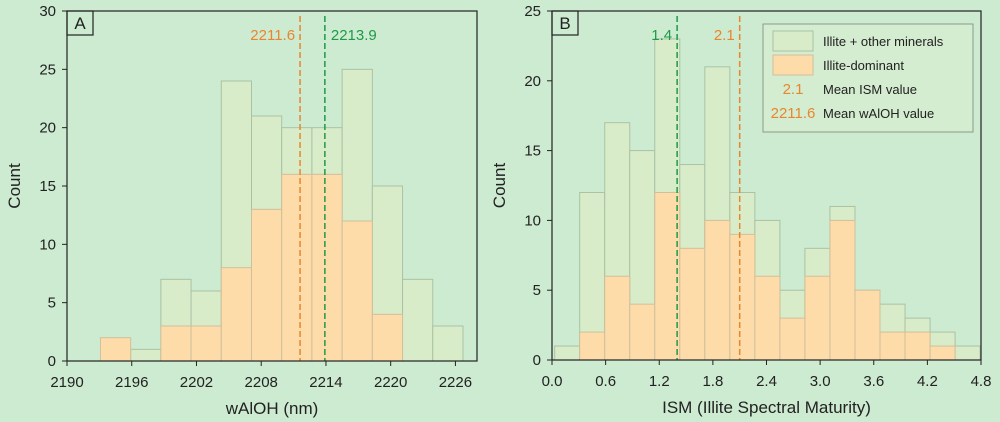 This screenshot has width=1000, height=422. Describe the element at coordinates (863, 65) in the screenshot. I see `legend-label: Illite-dominant` at that location.